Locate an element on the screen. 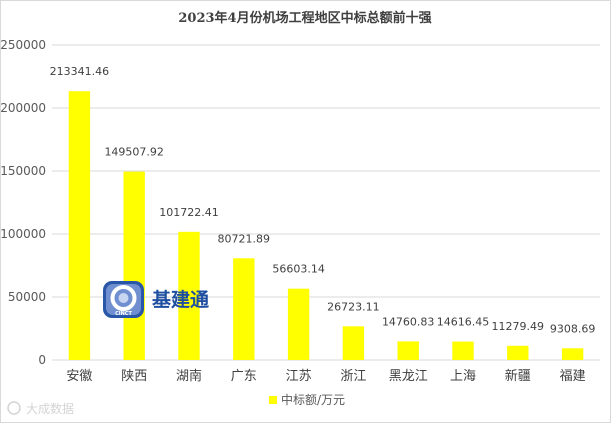 The width and height of the screenshot is (611, 423). x-axis-ticks: 安徽 陕西 湖南 广东 江苏 浙江 黑龙江 上海 新疆 福建 is located at coordinates (325, 376).